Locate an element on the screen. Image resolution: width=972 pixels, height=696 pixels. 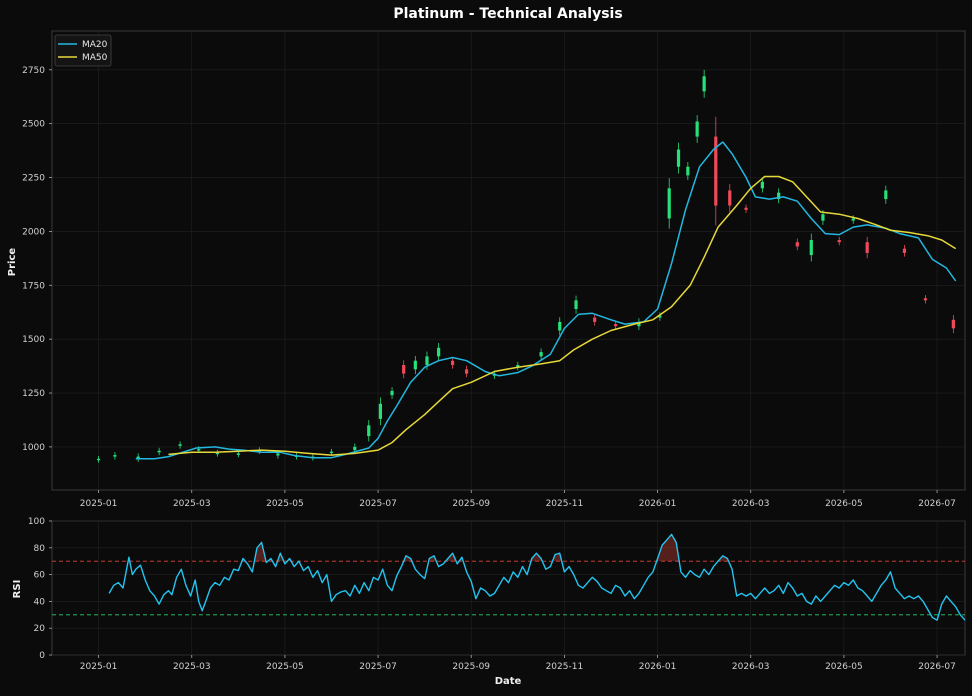
legend: MA20 MA50 is located at coordinates (83, 50).